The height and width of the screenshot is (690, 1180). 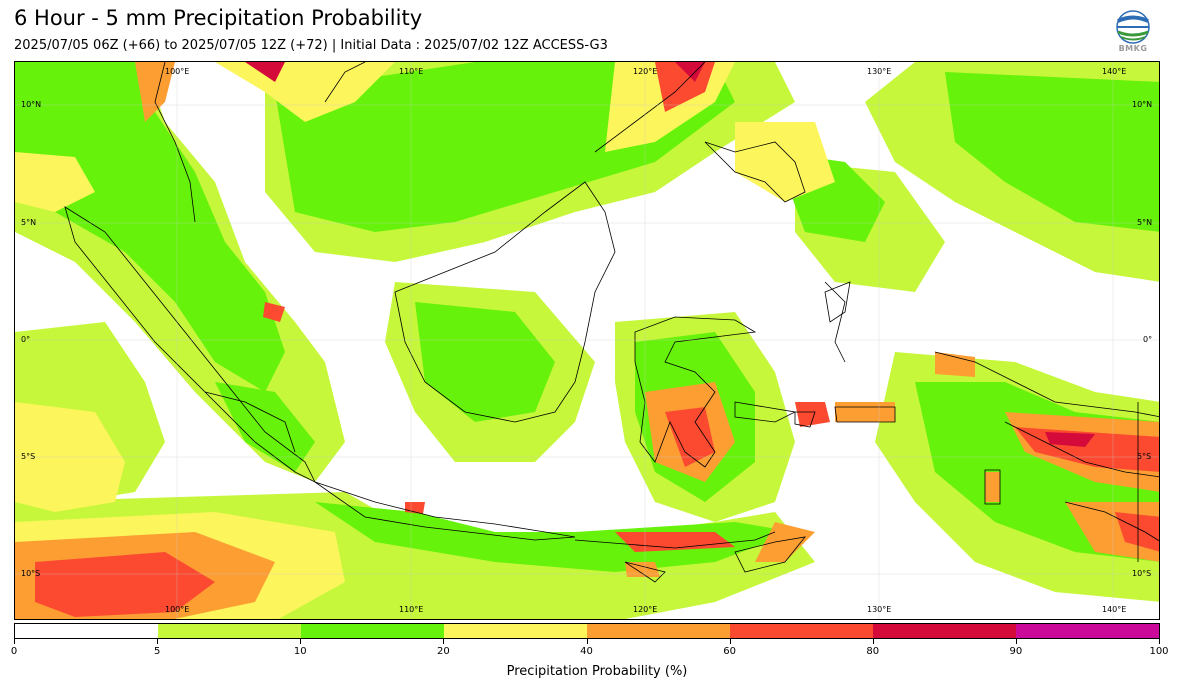 I want to click on lon-label-bottom: 120°E, so click(x=645, y=609).